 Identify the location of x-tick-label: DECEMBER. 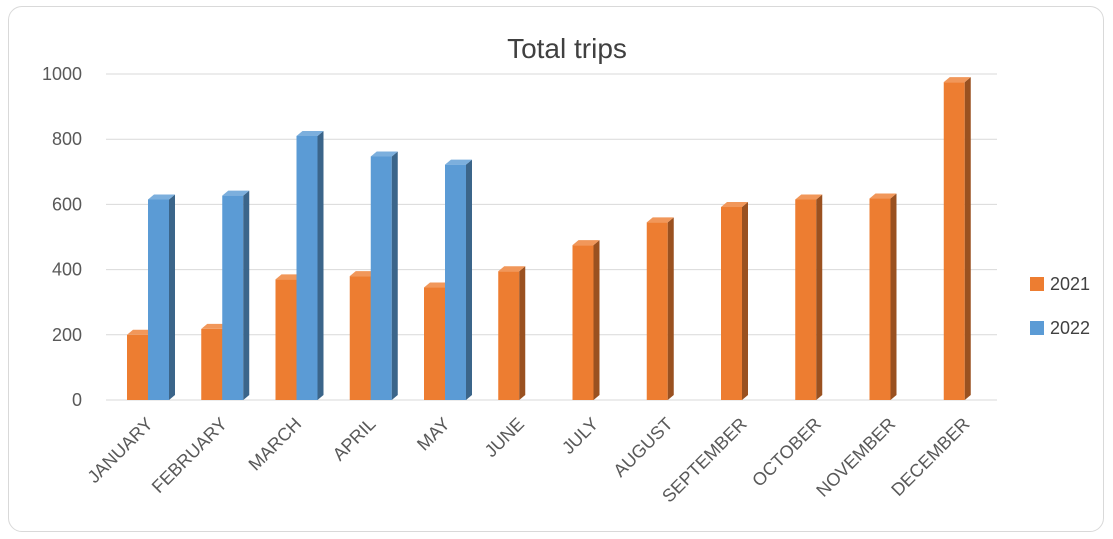
(930, 457).